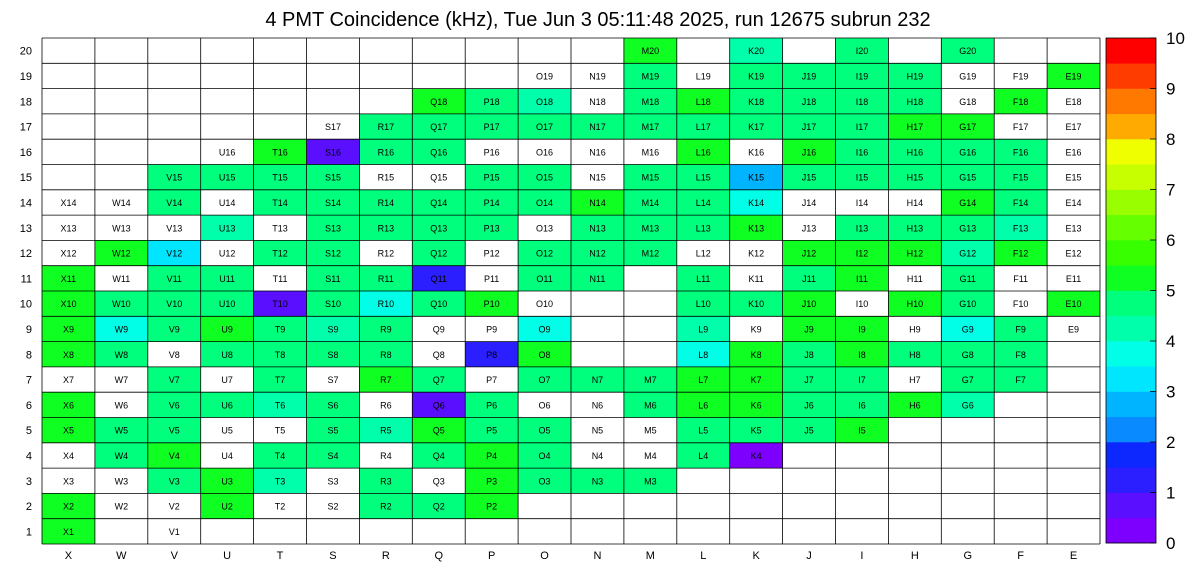 The width and height of the screenshot is (1196, 572). I want to click on x-tick-label: O, so click(544, 556).